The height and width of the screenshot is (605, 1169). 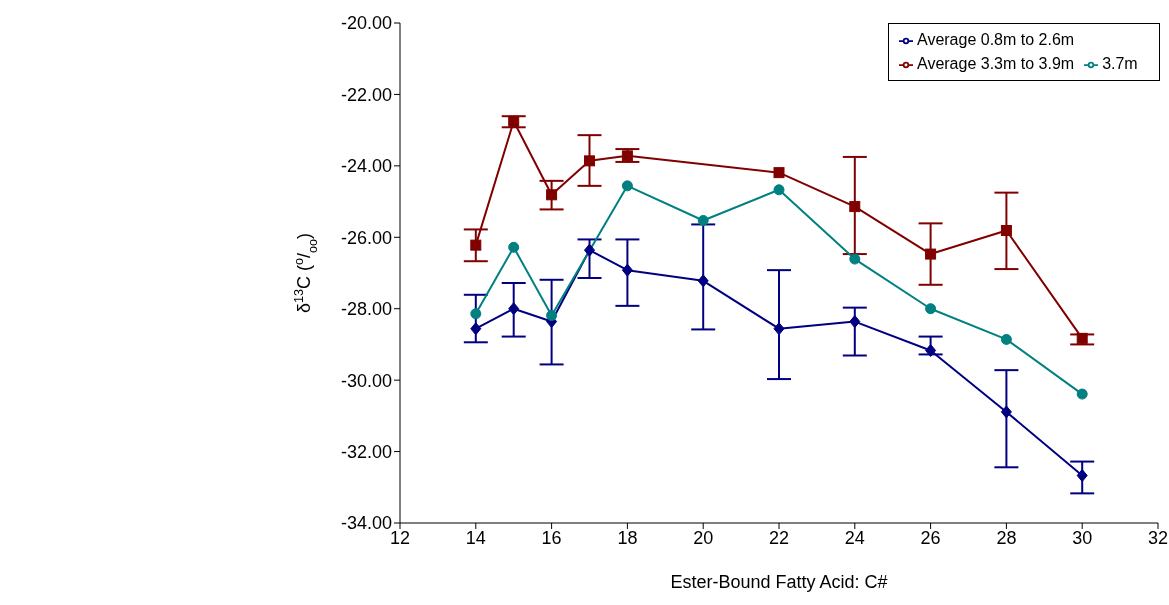 What do you see at coordinates (551, 537) in the screenshot?
I see `x-tick-label: 16` at bounding box center [551, 537].